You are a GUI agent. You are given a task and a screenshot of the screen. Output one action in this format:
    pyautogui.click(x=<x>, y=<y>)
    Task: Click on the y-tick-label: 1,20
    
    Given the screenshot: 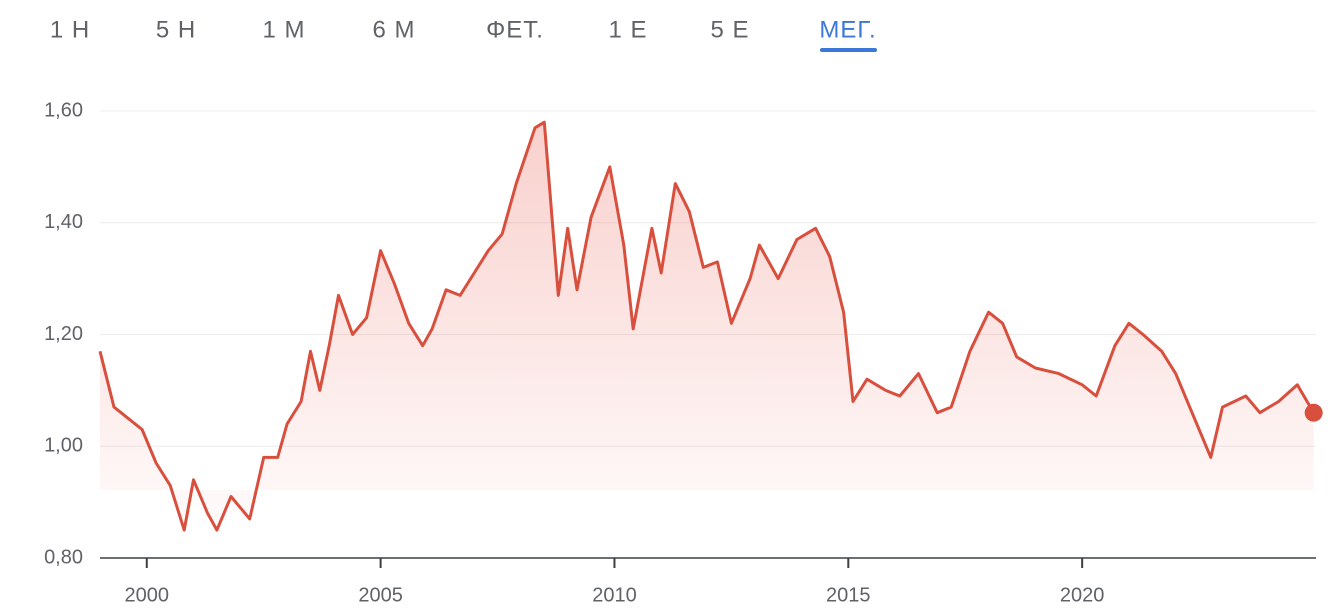 What is the action you would take?
    pyautogui.click(x=63, y=334)
    